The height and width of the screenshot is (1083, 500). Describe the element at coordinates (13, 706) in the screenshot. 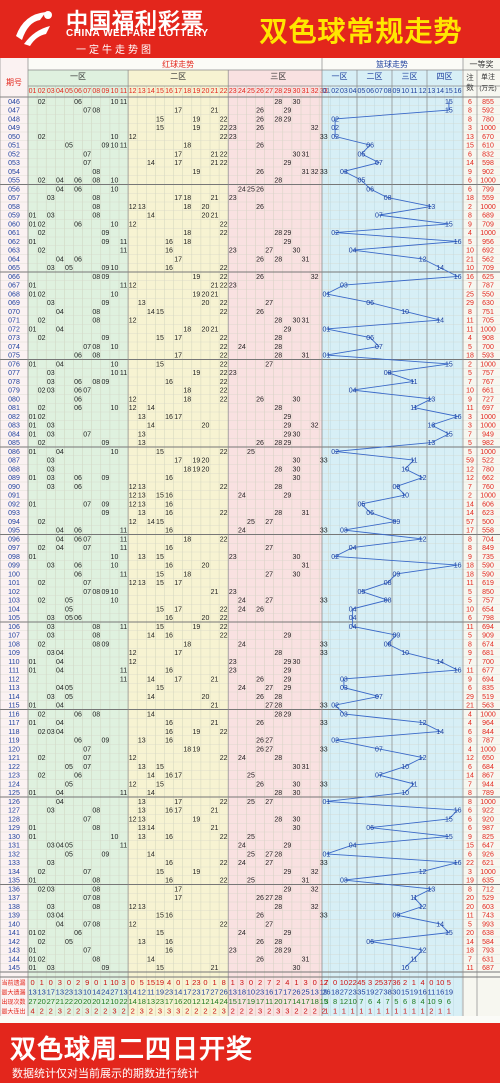

I see `period-number: 115` at that location.